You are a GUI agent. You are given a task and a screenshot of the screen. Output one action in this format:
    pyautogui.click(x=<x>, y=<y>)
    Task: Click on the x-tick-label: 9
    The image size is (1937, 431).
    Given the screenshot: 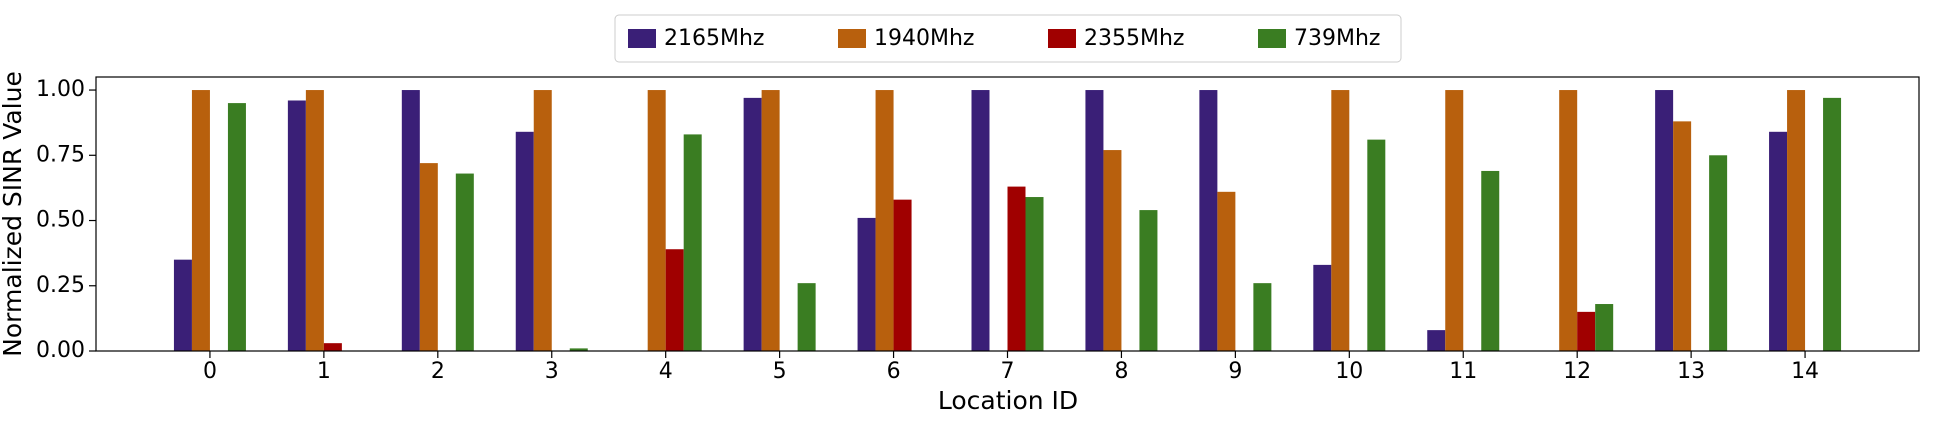 What is the action you would take?
    pyautogui.click(x=1235, y=371)
    